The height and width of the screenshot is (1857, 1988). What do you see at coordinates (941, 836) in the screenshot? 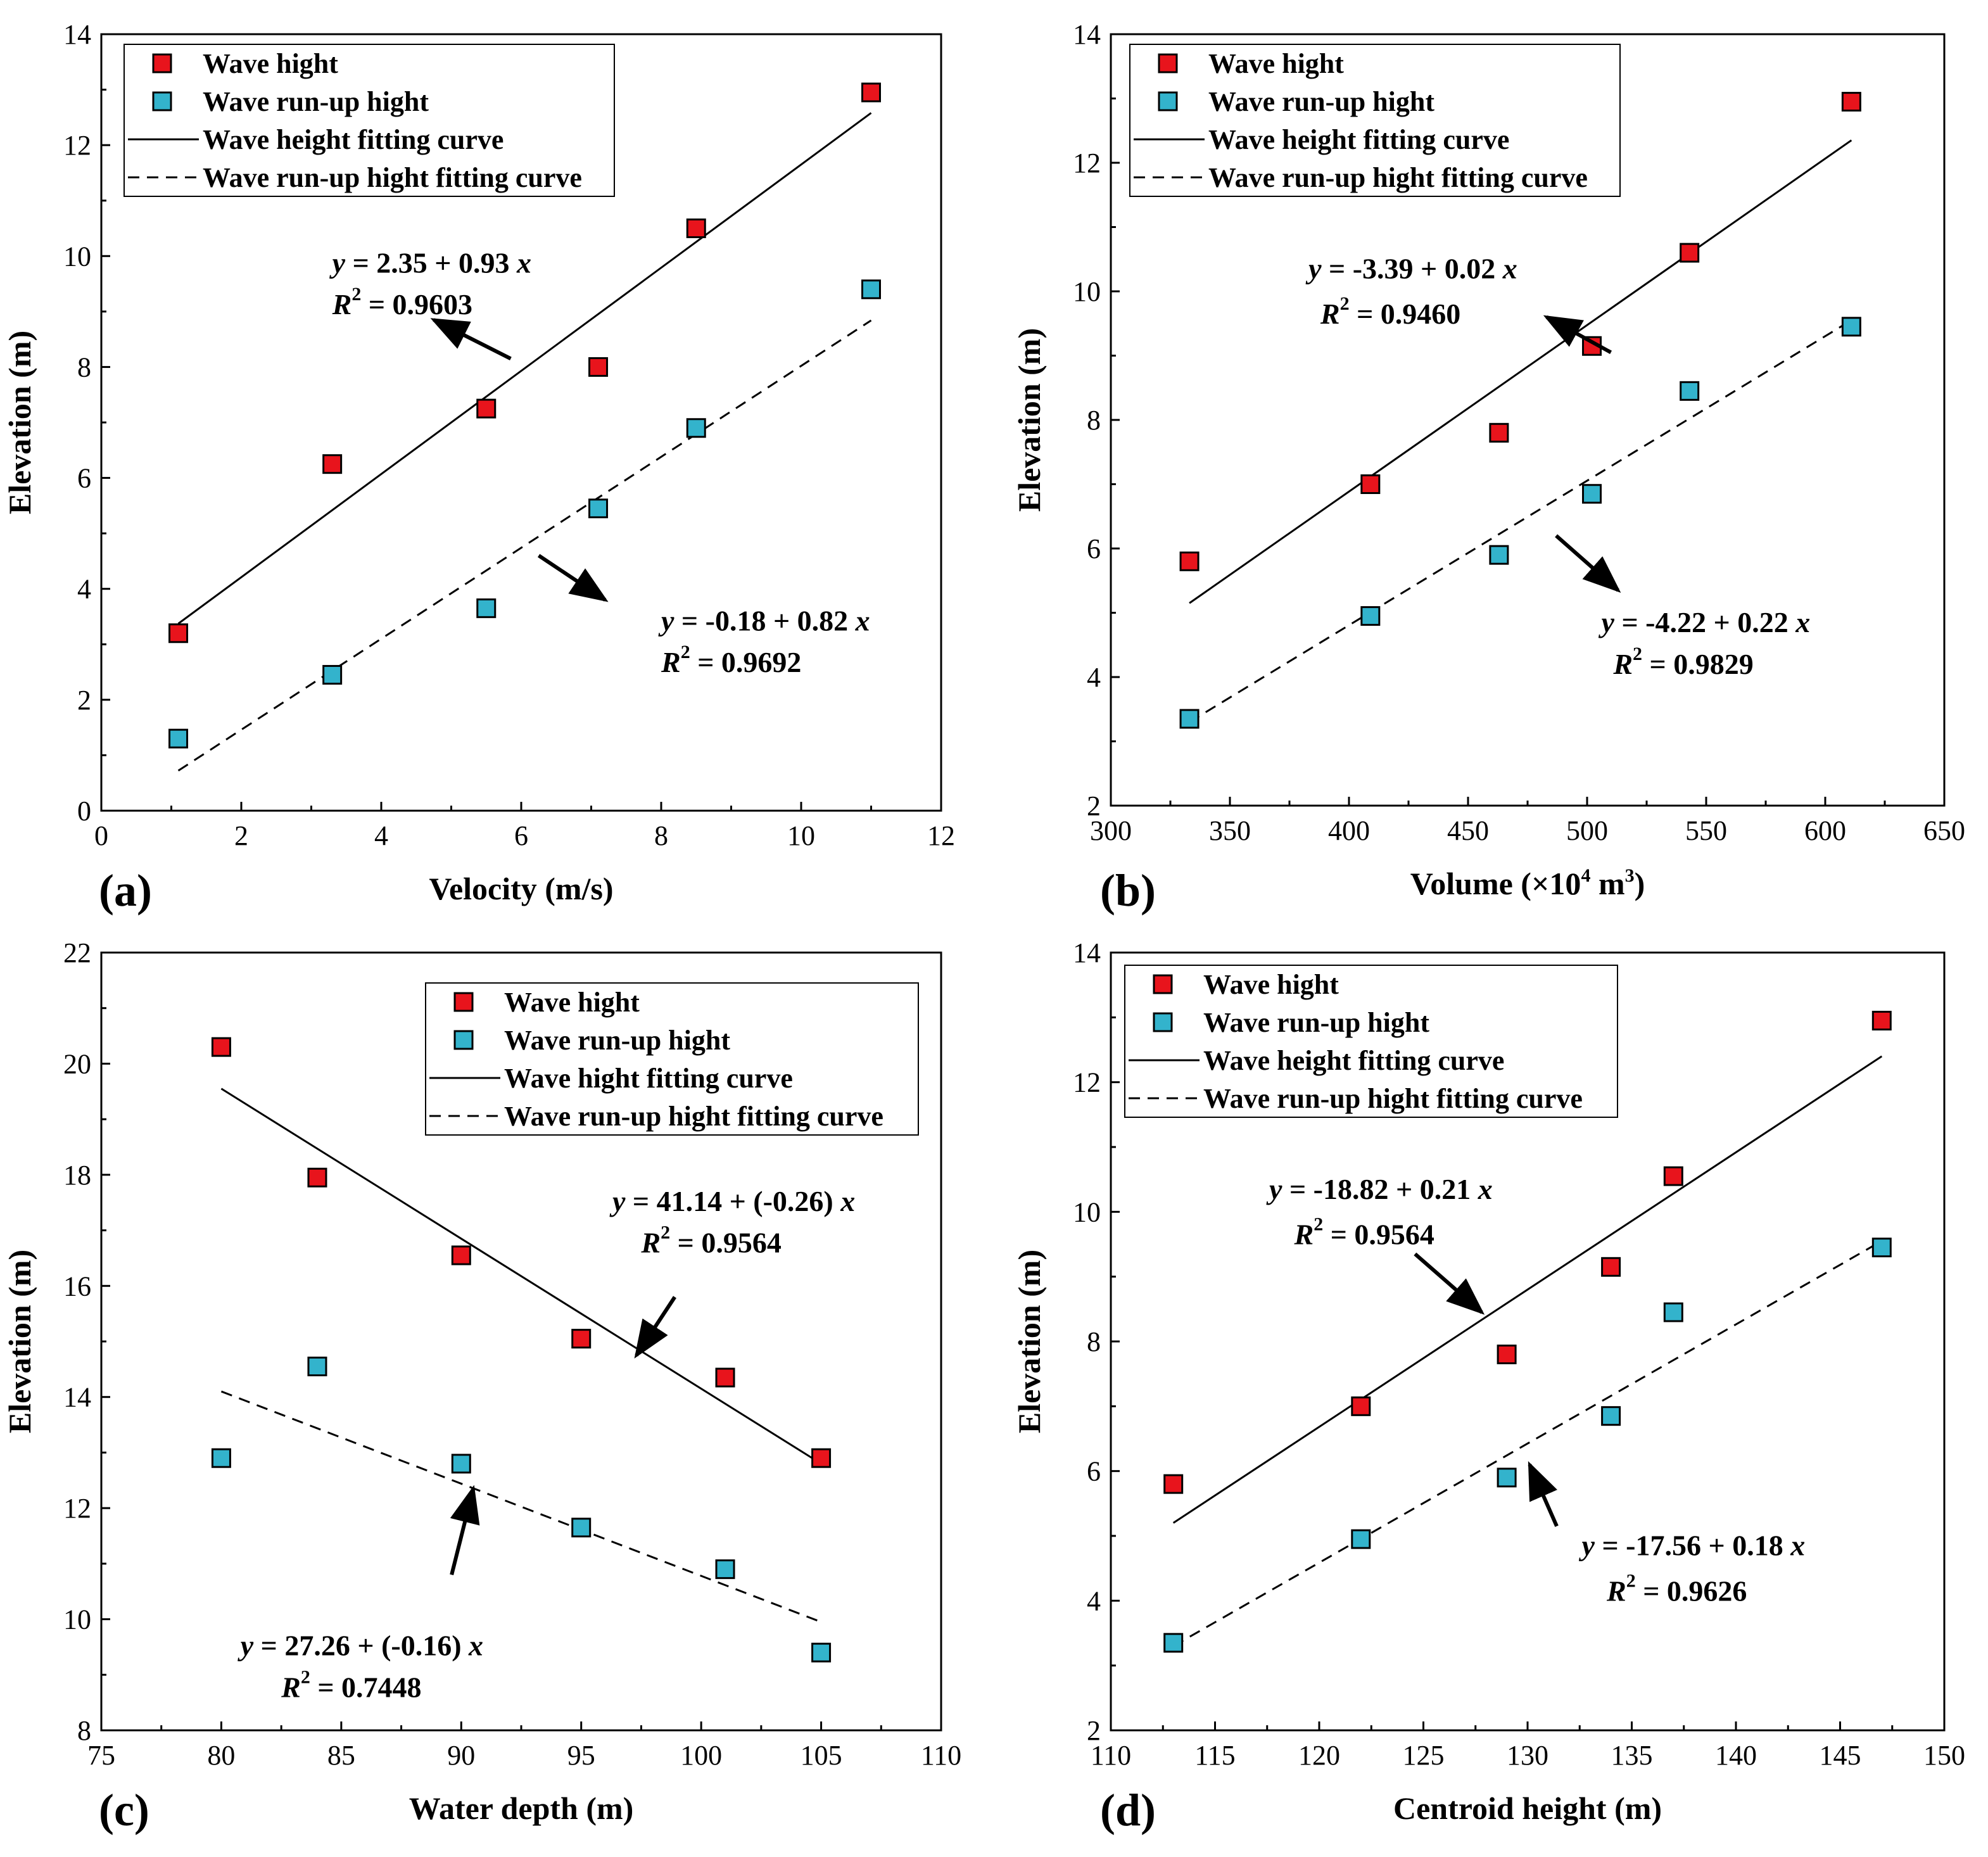
I see `x-tick-label: 12` at bounding box center [941, 836].